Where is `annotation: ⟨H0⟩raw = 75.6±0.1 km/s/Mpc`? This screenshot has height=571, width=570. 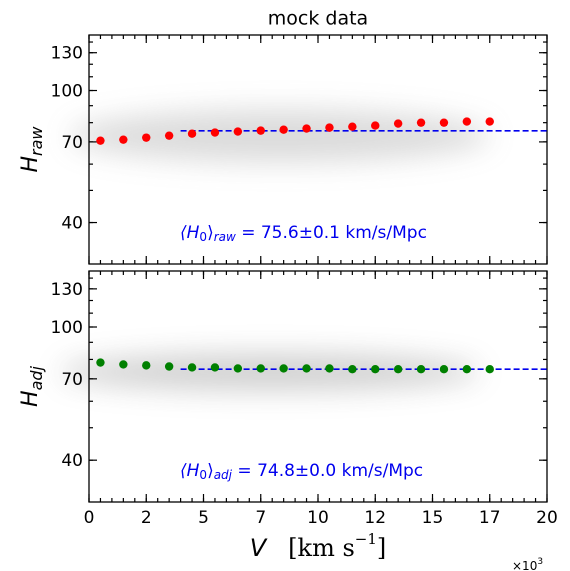 annotation: ⟨H0⟩raw = 75.6±0.1 km/s/Mpc is located at coordinates (303, 233).